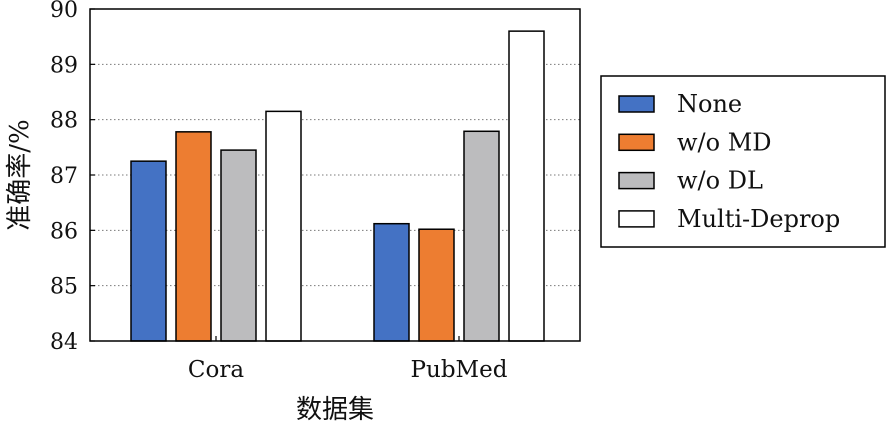 The image size is (888, 429). What do you see at coordinates (729, 161) in the screenshot?
I see `legend-items: None w/o MD w/o DL Multi-Deprop` at bounding box center [729, 161].